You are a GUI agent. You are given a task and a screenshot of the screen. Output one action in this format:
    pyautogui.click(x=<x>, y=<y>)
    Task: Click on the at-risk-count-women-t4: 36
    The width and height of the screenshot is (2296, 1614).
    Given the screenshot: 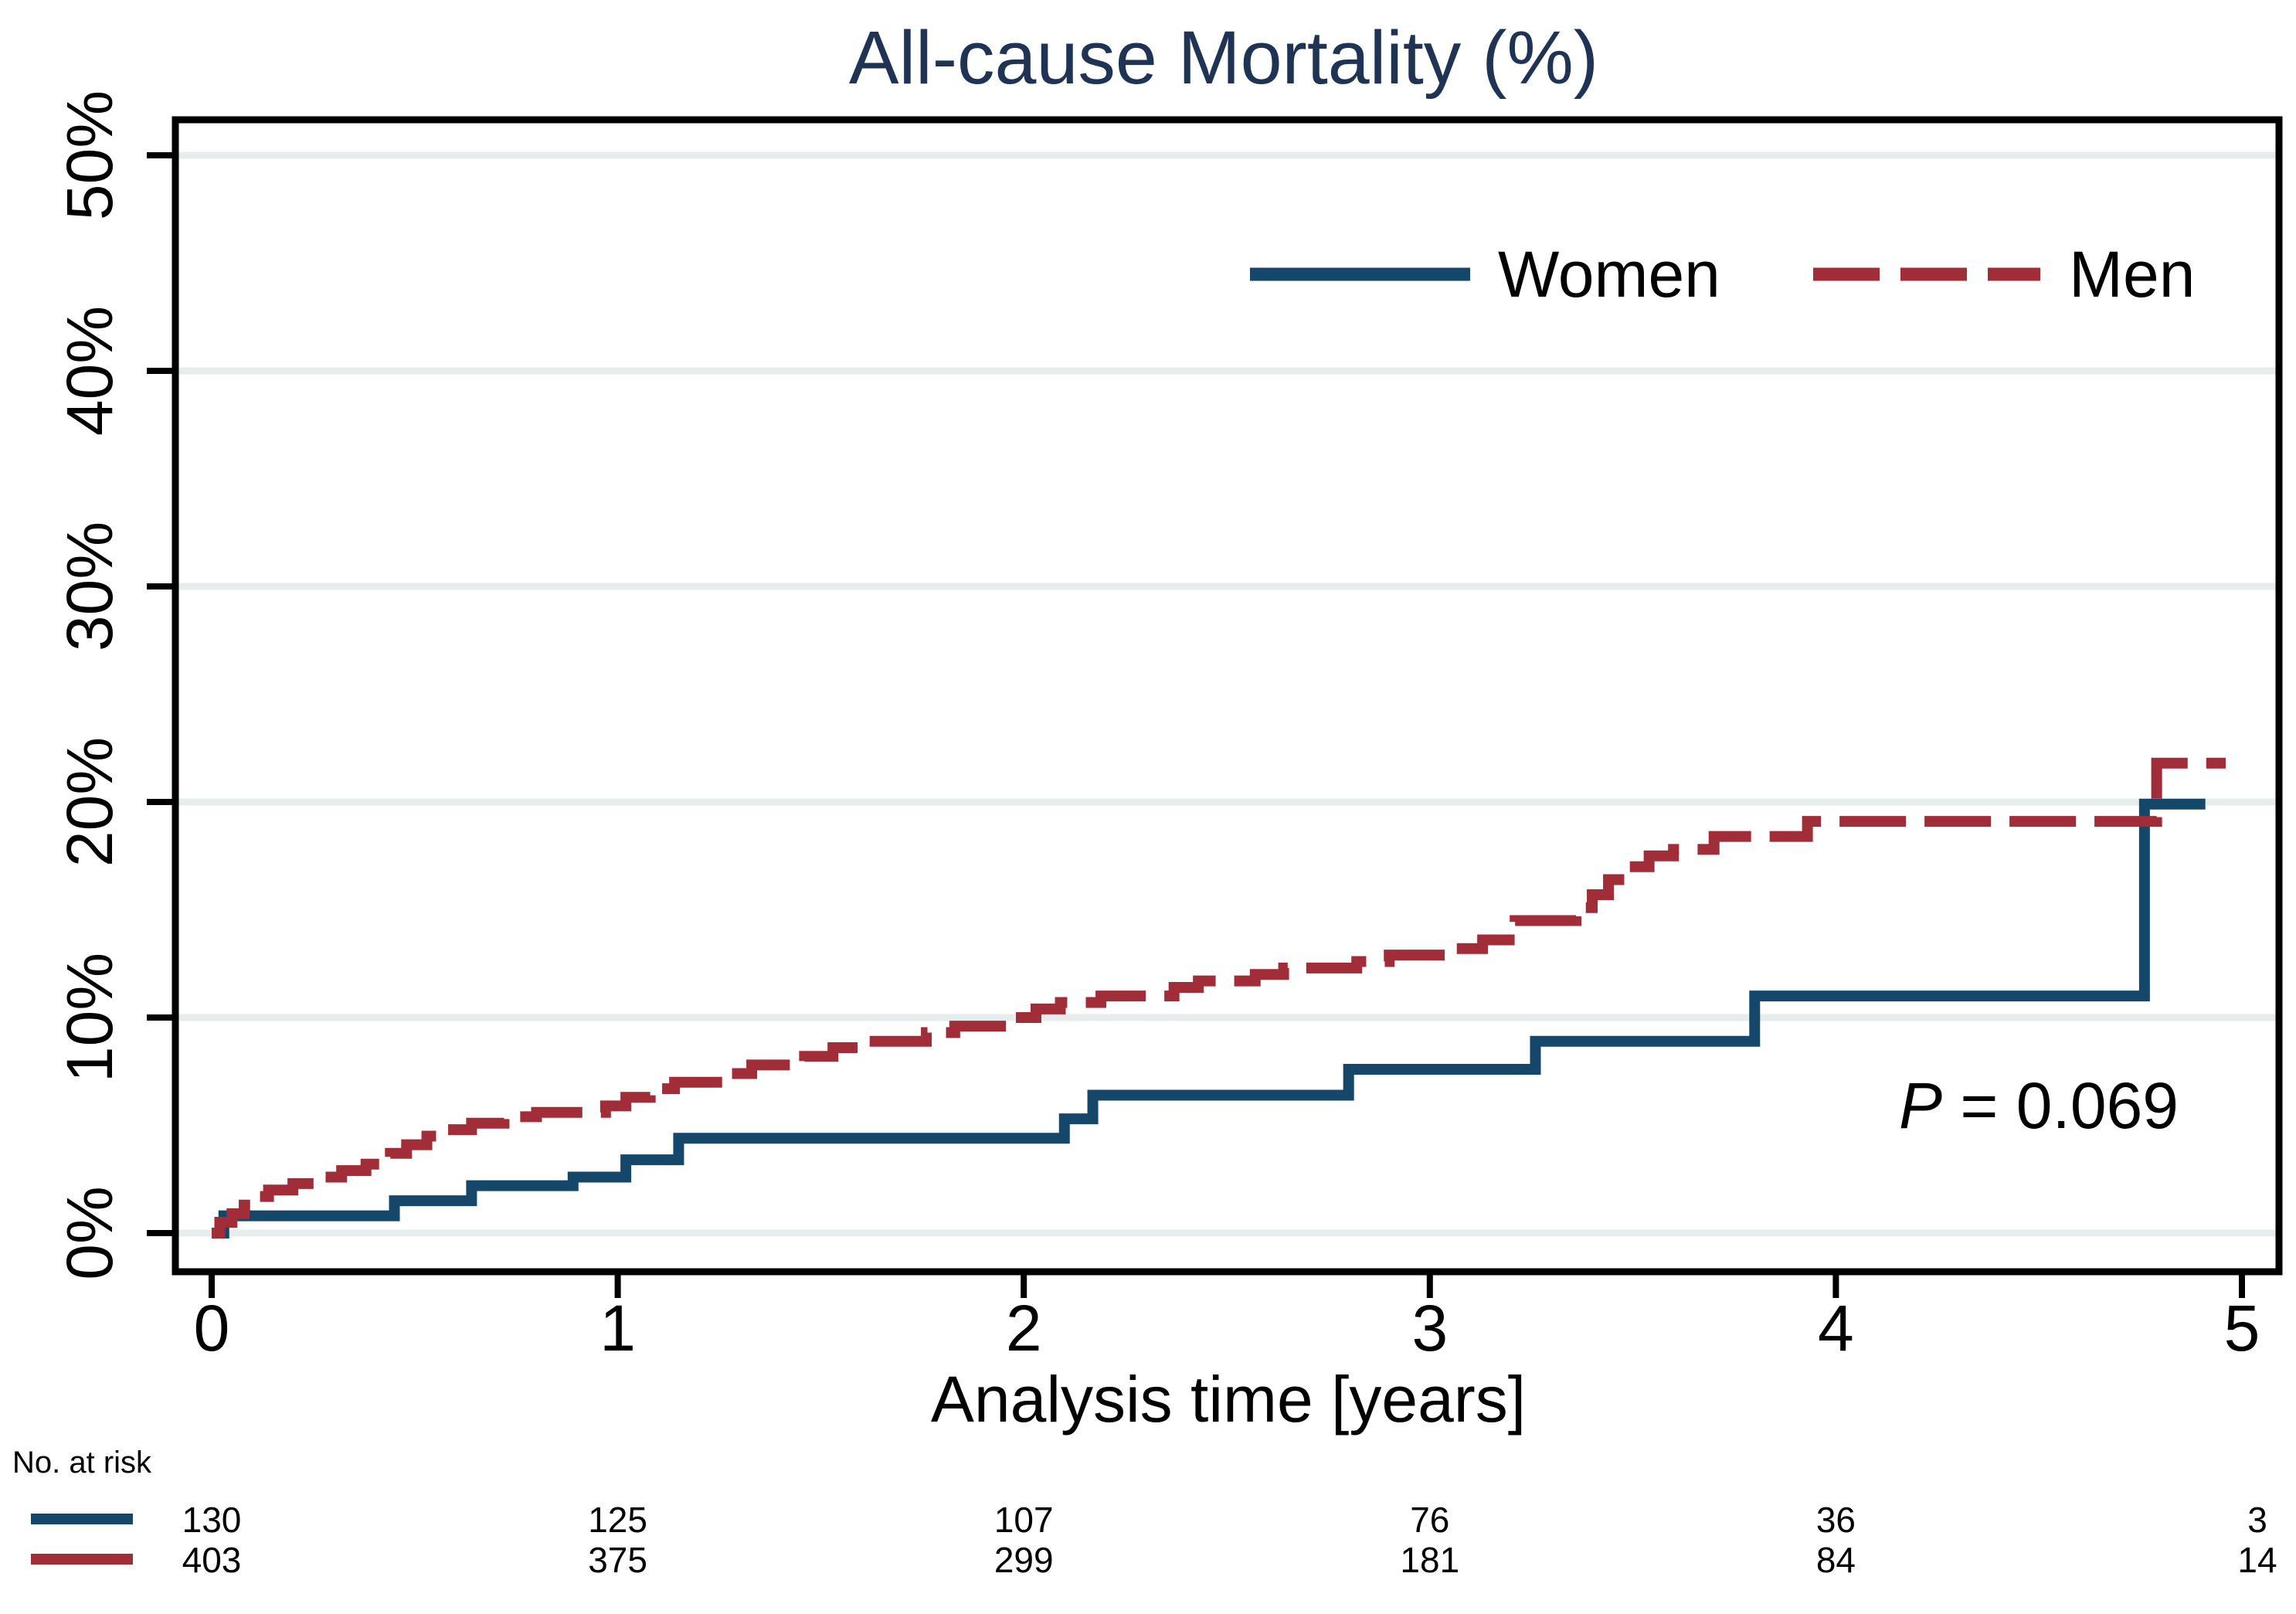 What is the action you would take?
    pyautogui.click(x=1836, y=1520)
    